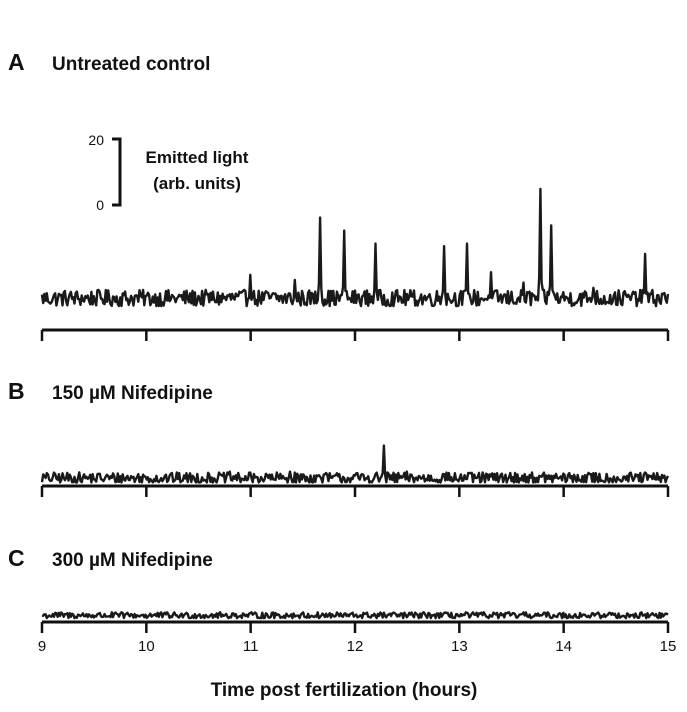  What do you see at coordinates (42, 646) in the screenshot?
I see `x-tick-label-9: 9` at bounding box center [42, 646].